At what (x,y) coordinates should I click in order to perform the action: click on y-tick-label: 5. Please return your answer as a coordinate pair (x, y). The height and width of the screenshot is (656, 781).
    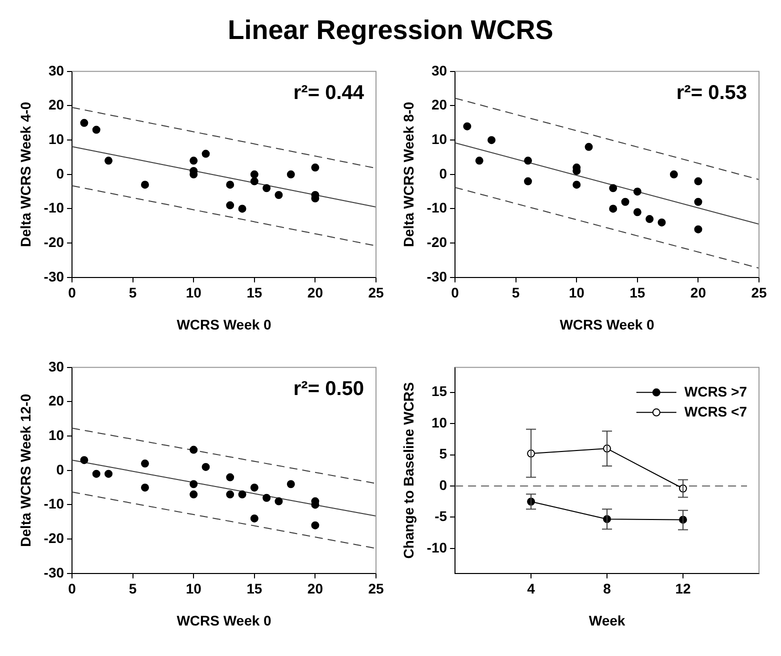
    Looking at the image, I should click on (443, 454).